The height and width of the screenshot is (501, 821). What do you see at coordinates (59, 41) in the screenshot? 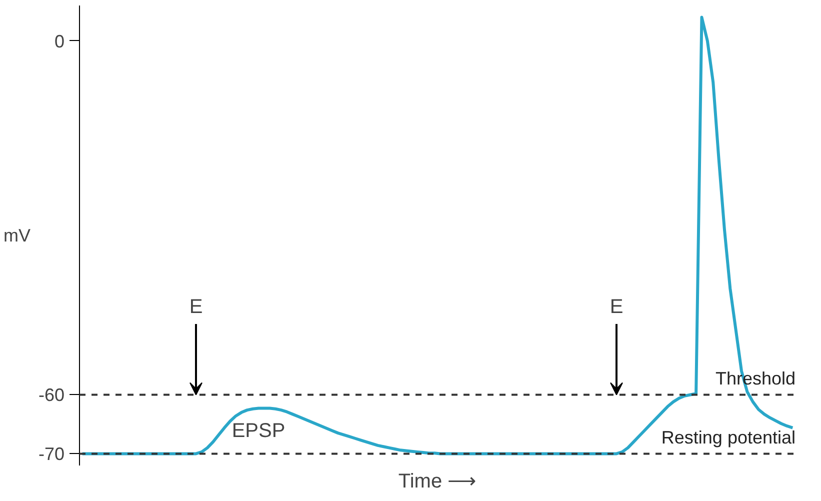
I see `y-tick-label: 0` at bounding box center [59, 41].